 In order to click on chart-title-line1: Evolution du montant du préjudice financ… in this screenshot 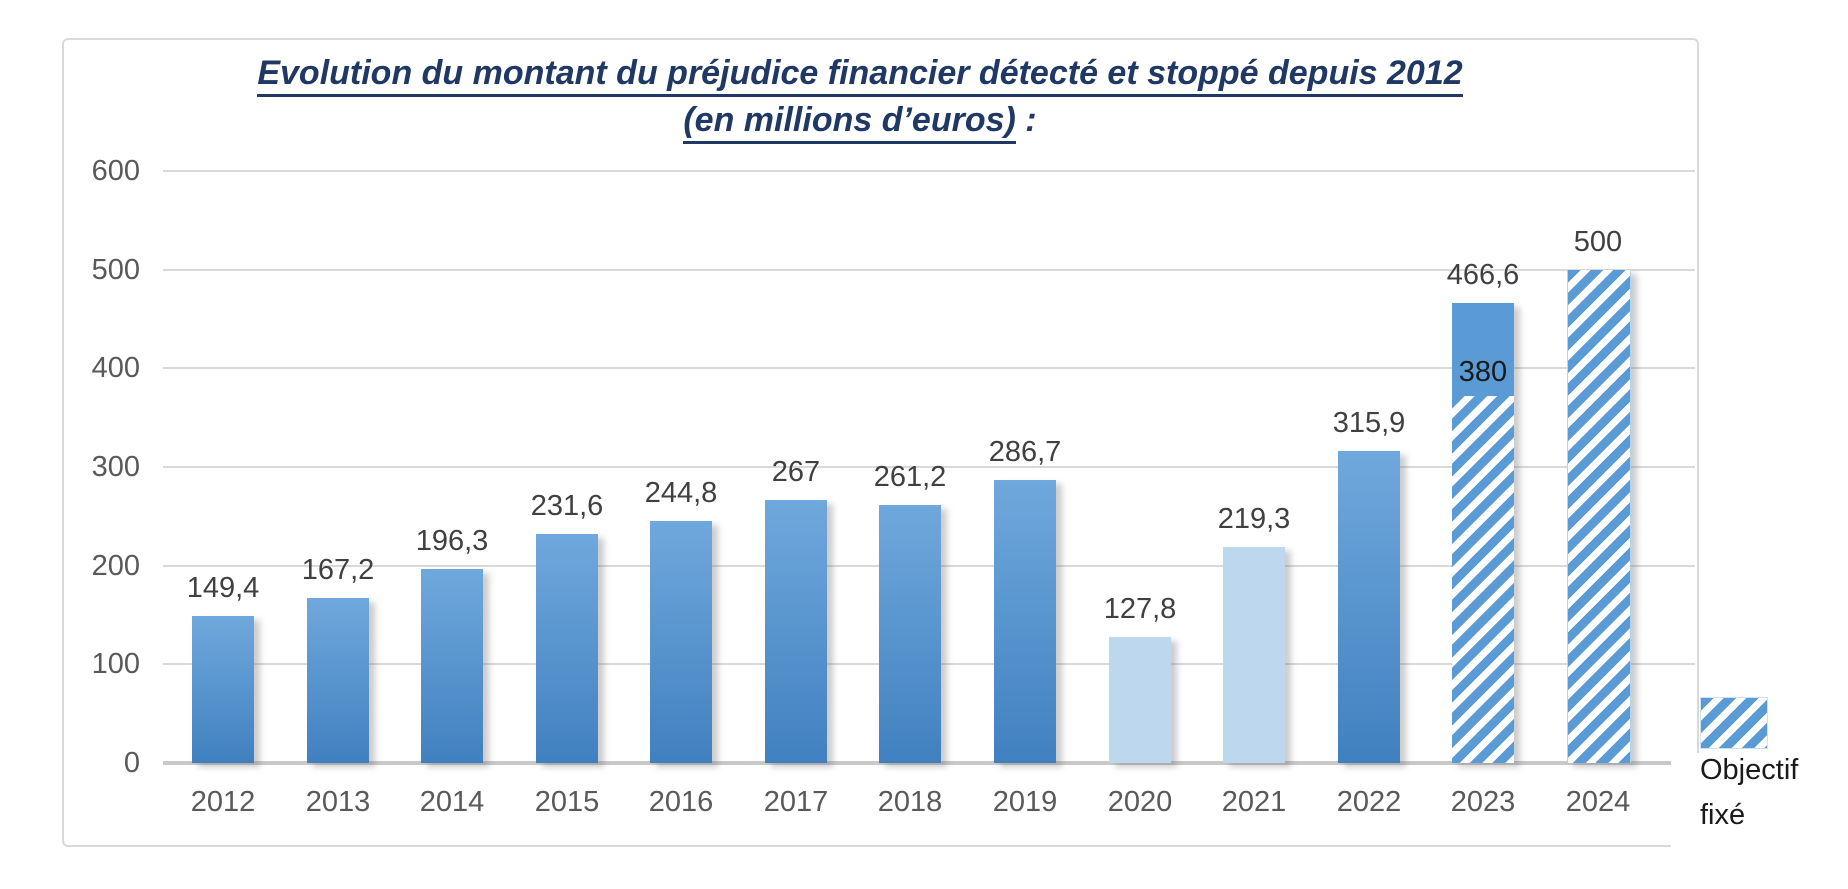, I will do `click(860, 73)`.